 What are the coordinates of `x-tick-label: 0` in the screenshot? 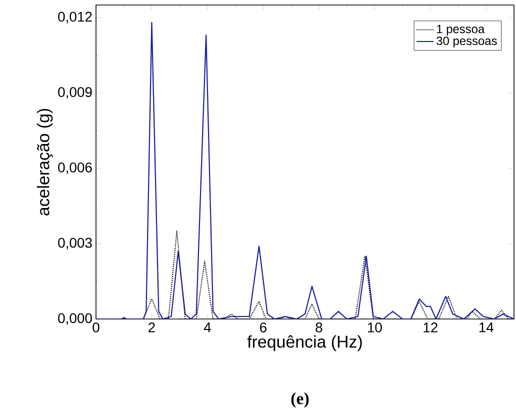 It's located at (96, 327).